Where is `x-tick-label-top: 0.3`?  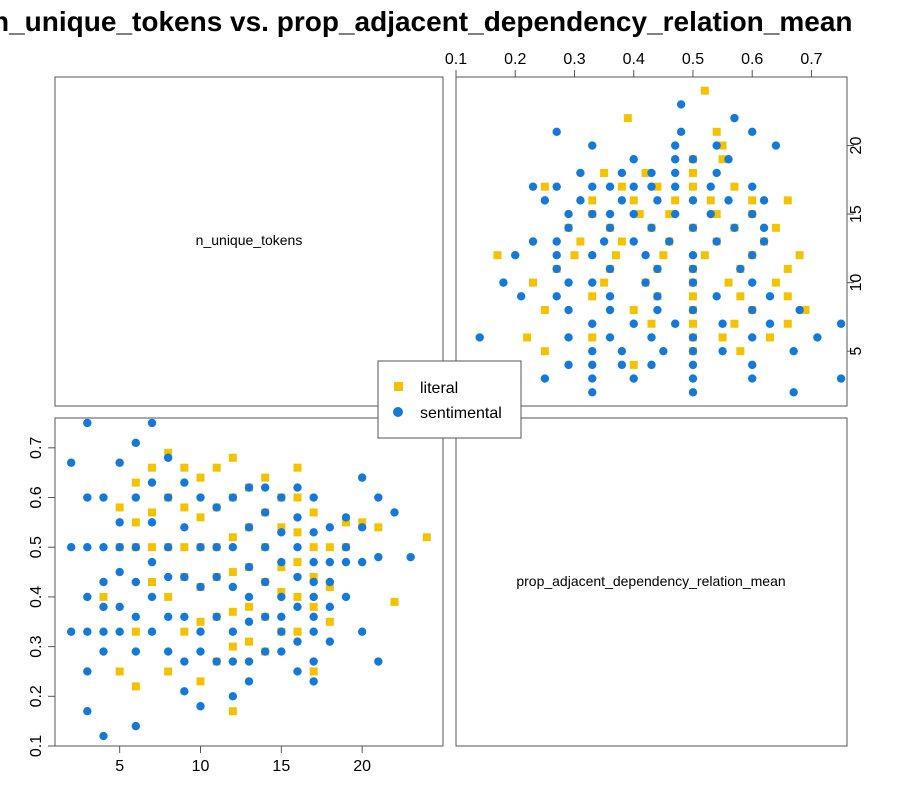 x-tick-label-top: 0.3 is located at coordinates (574, 59).